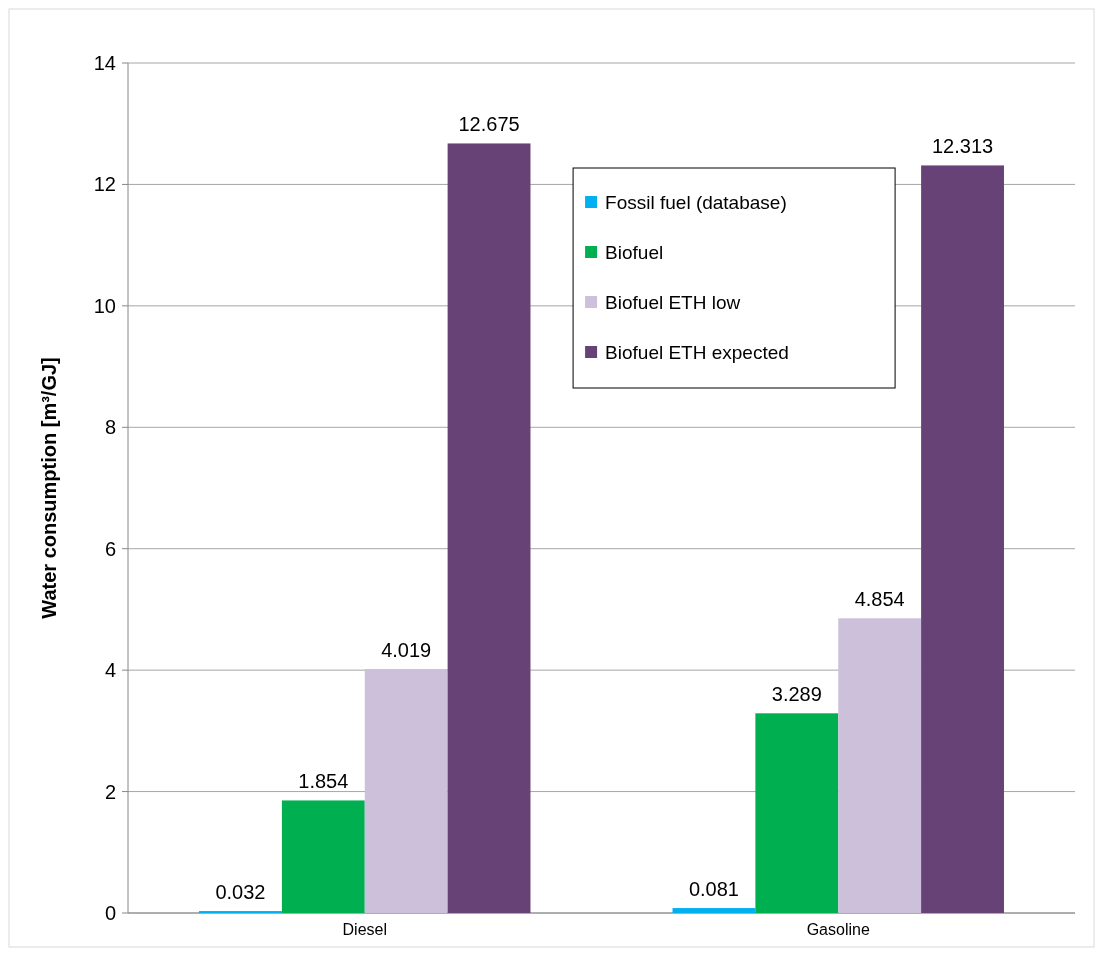  What do you see at coordinates (879, 599) in the screenshot?
I see `data-label: 4.854` at bounding box center [879, 599].